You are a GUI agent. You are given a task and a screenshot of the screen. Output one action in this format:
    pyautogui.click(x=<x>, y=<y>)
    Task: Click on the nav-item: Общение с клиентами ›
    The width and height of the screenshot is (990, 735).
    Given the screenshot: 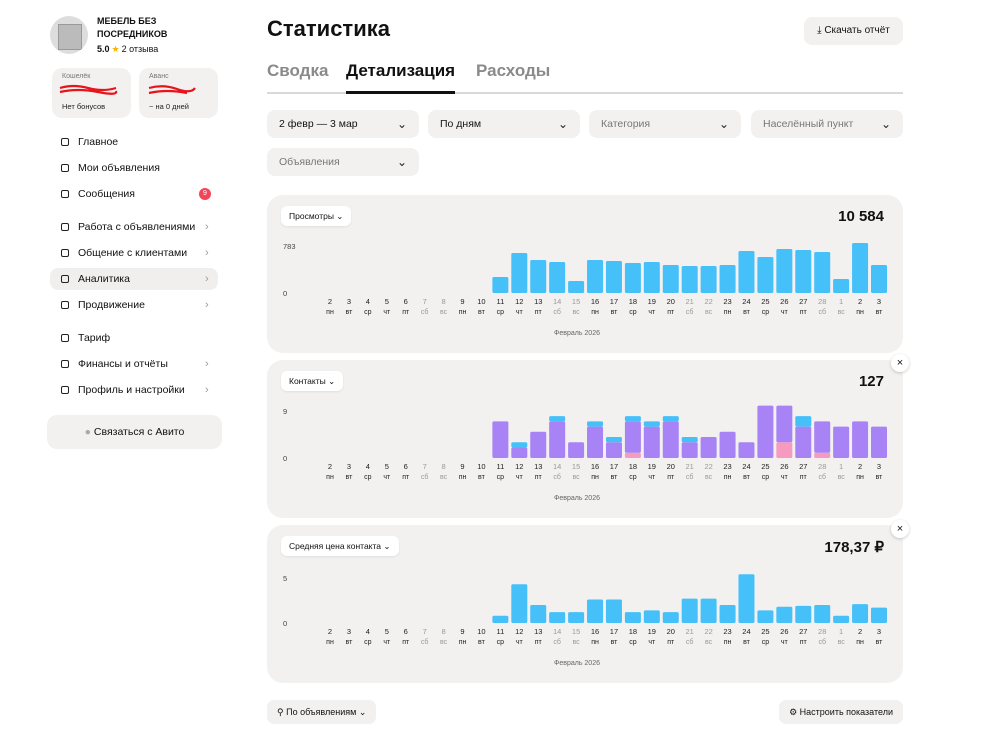 What is the action you would take?
    pyautogui.click(x=134, y=253)
    